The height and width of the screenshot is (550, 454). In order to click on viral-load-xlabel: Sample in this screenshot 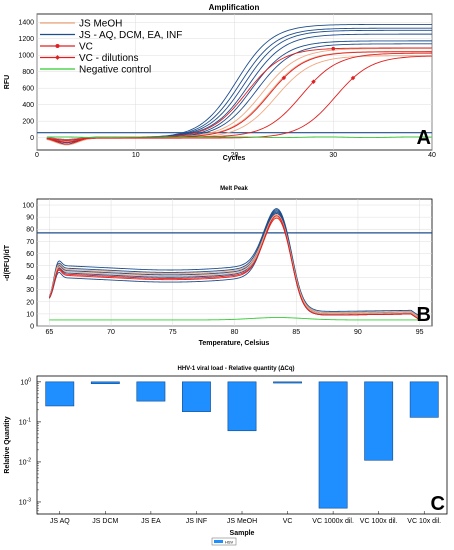, I will do `click(242, 533)`.